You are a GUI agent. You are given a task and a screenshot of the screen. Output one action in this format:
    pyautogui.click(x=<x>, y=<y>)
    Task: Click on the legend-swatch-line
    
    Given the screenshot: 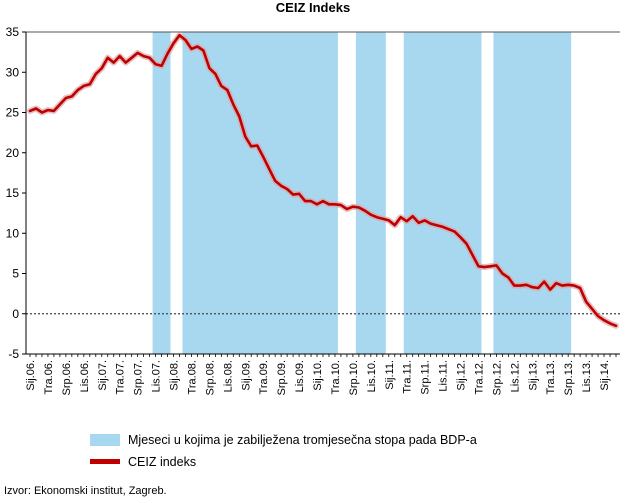 What is the action you would take?
    pyautogui.click(x=105, y=461)
    